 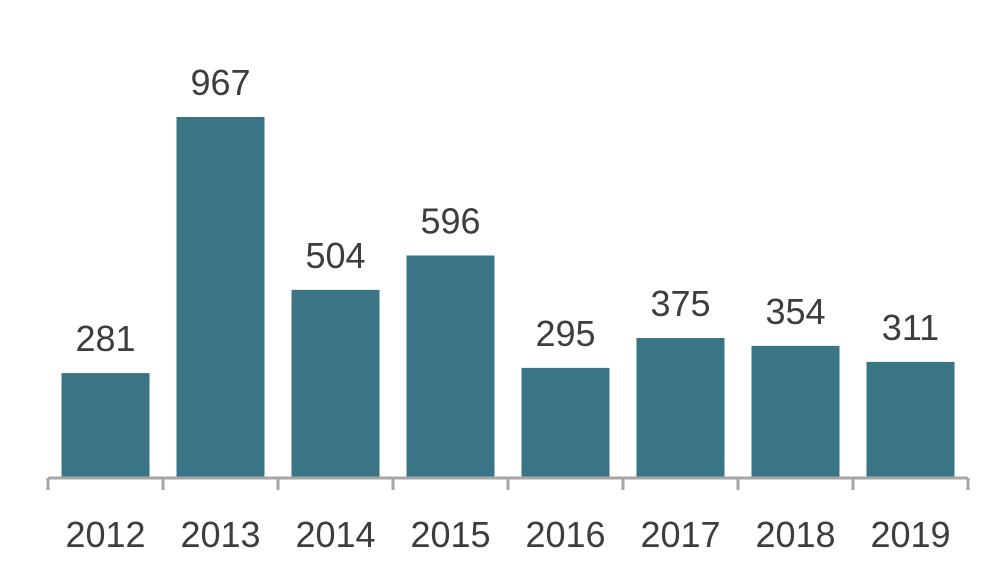 I want to click on data-label: 354, so click(x=795, y=311).